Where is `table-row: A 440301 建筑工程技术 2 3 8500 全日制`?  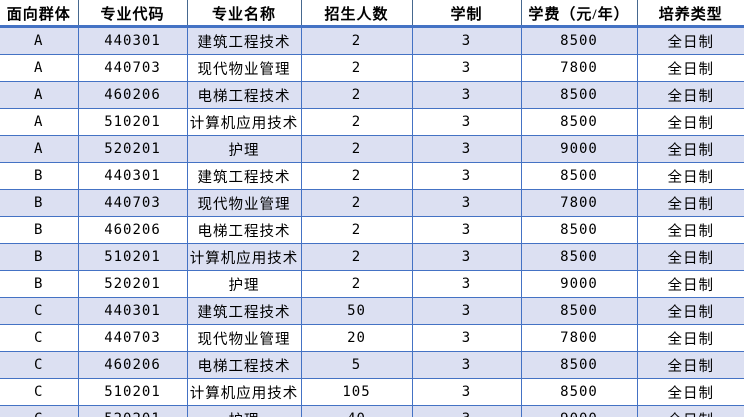
table-row: A 440301 建筑工程技术 2 3 8500 全日制 is located at coordinates (372, 40).